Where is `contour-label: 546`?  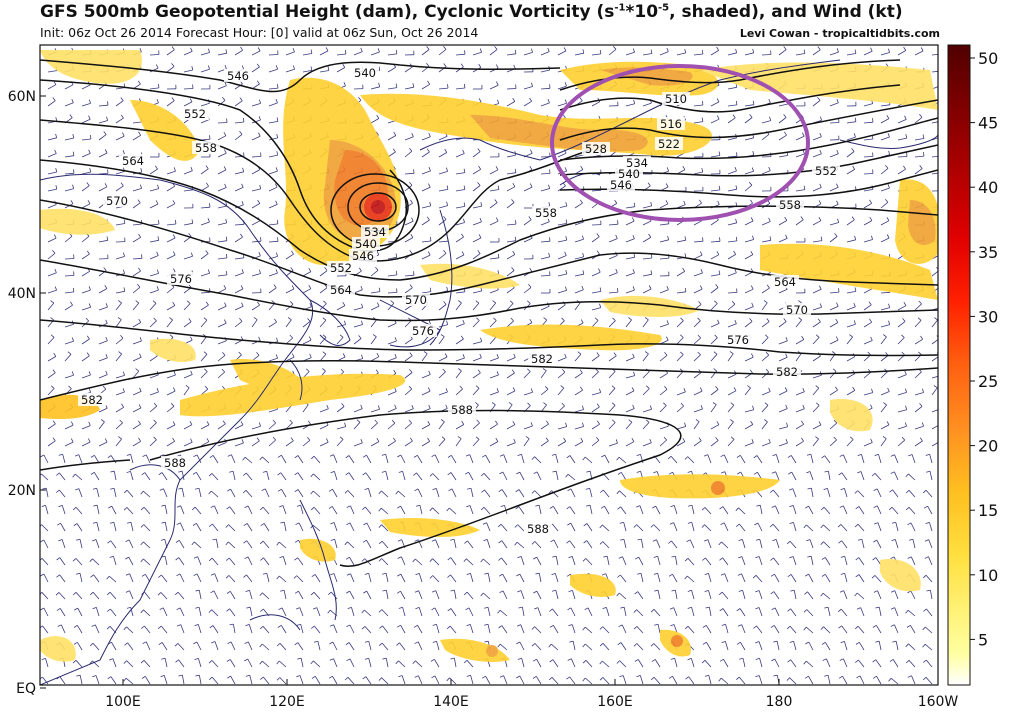
contour-label: 546 is located at coordinates (363, 256).